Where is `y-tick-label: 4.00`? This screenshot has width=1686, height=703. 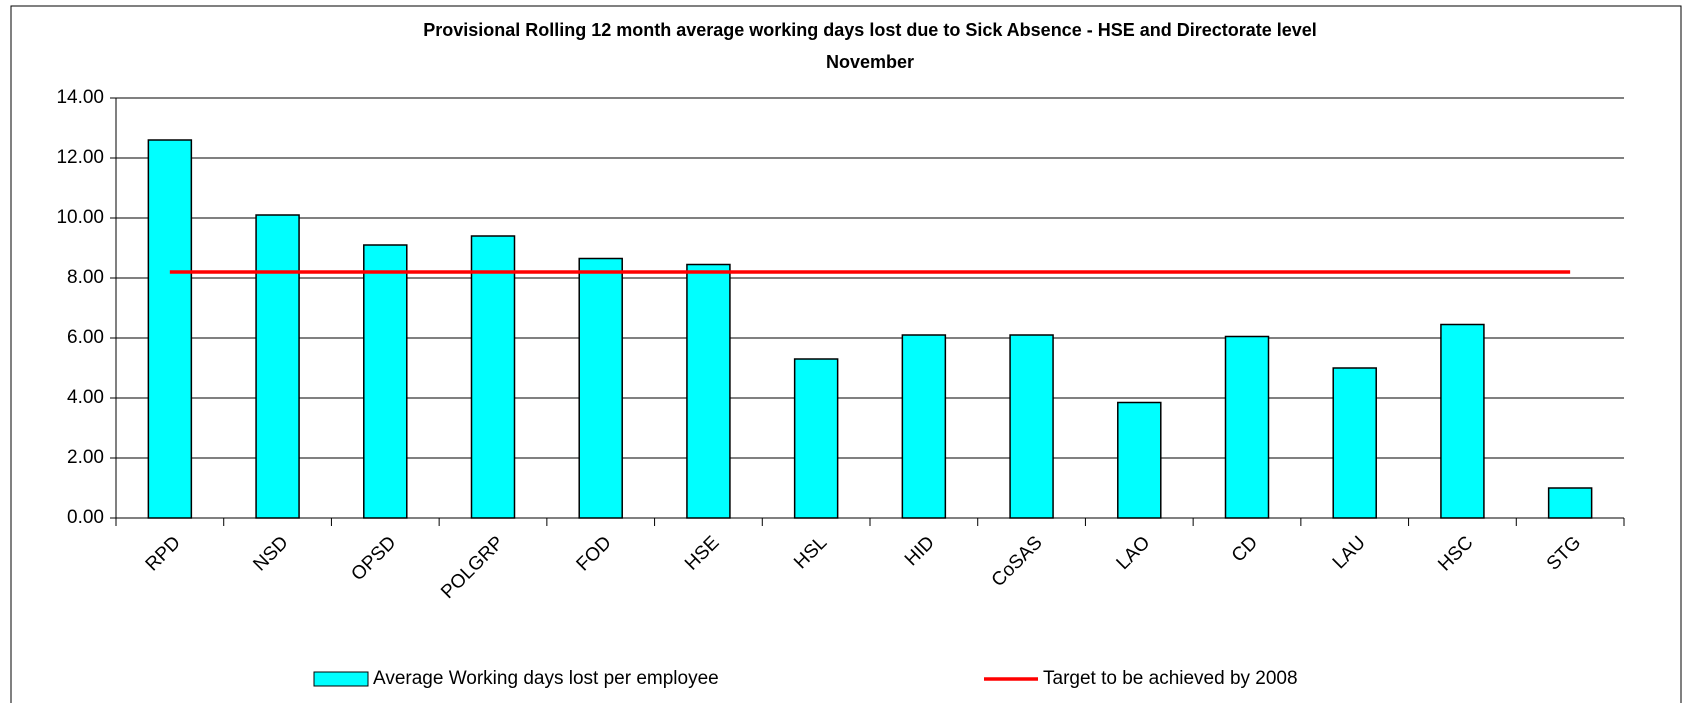
y-tick-label: 4.00 is located at coordinates (85, 397).